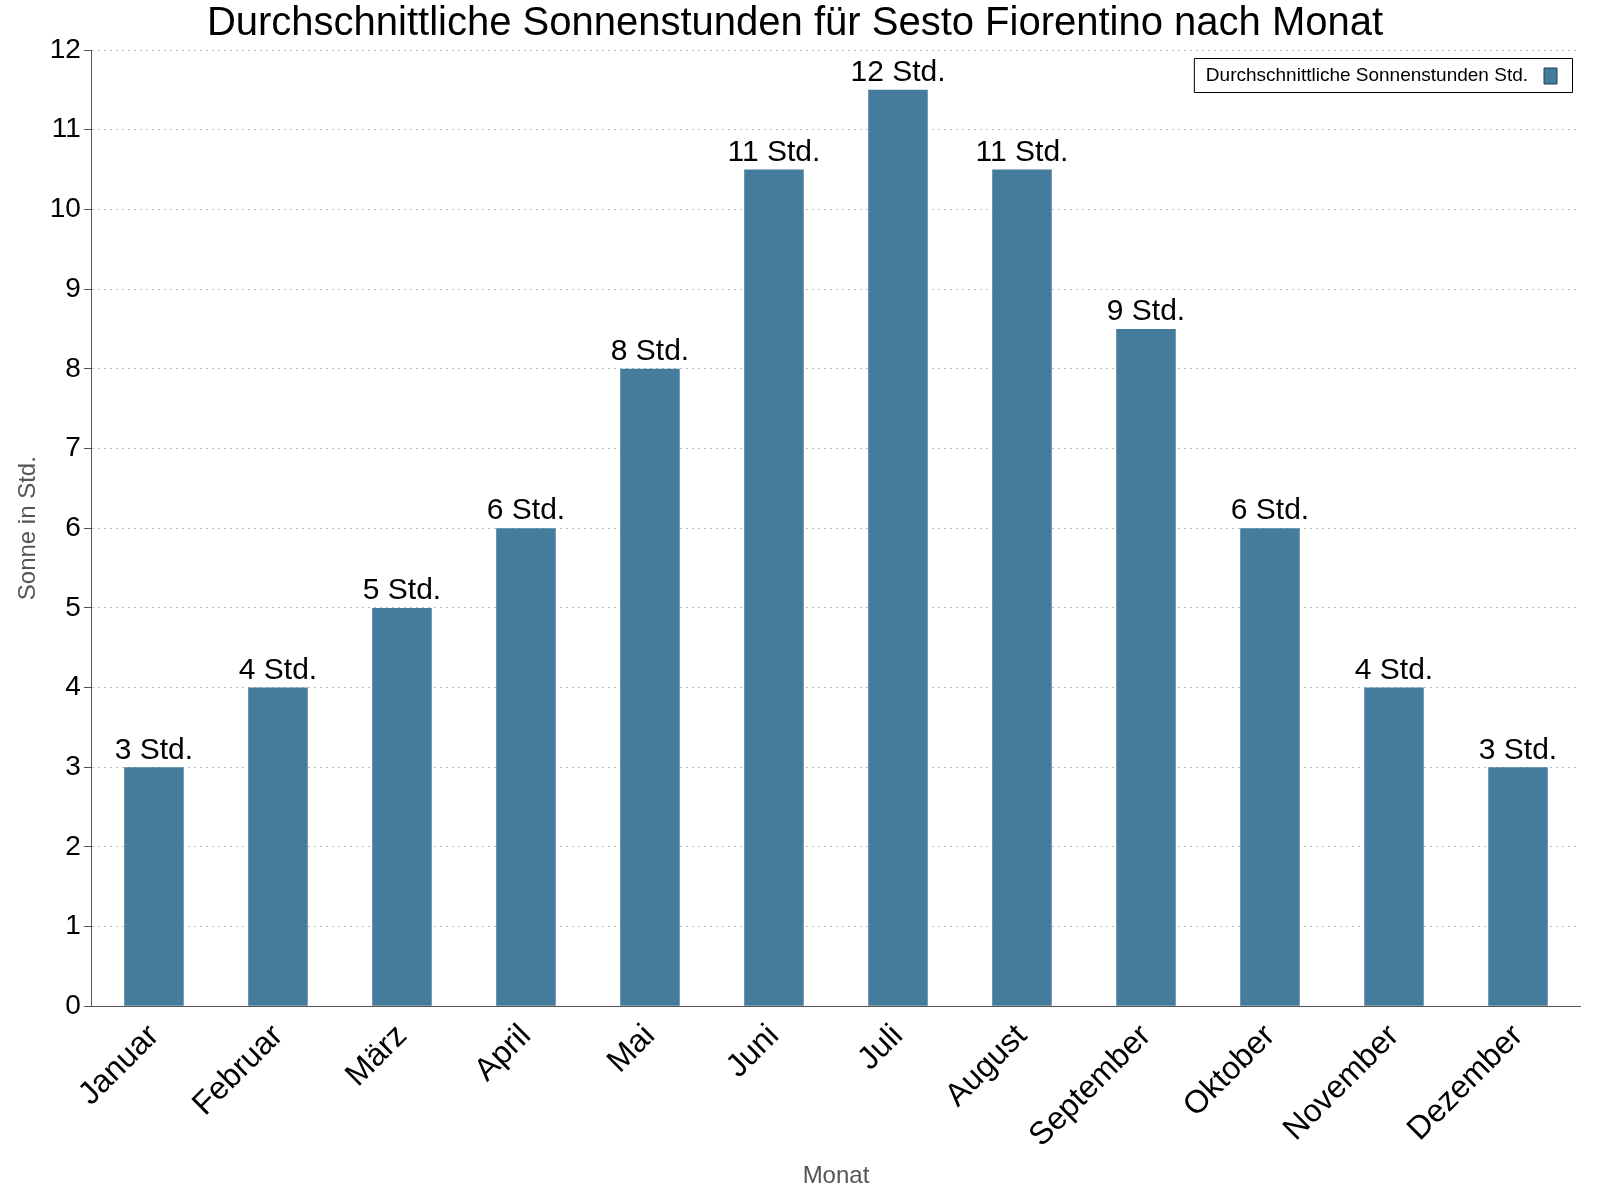 The image size is (1600, 1200). I want to click on y-tick-label: 8, so click(73, 367).